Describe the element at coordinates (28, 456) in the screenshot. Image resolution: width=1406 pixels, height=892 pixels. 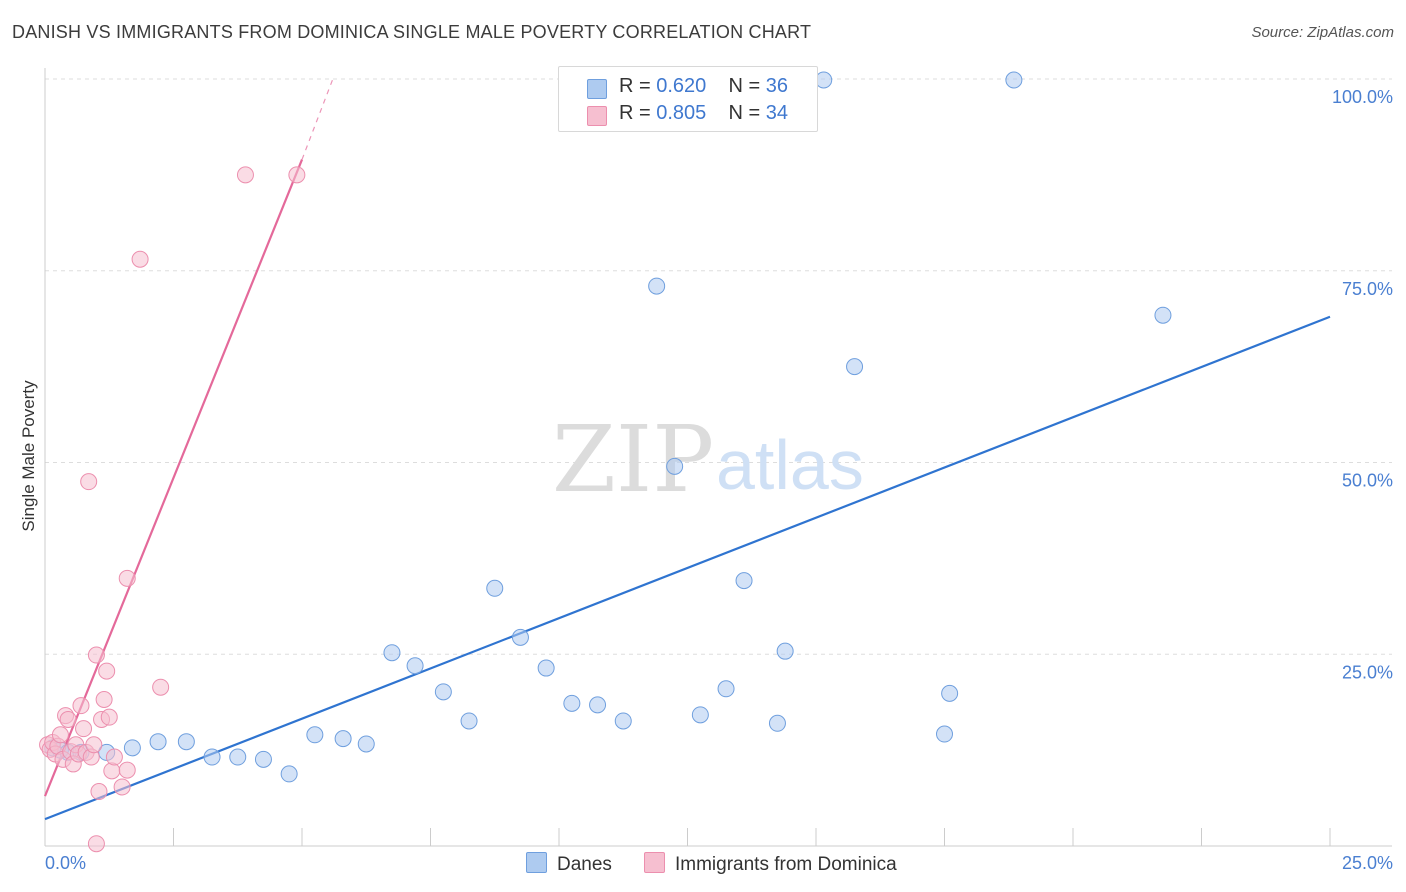
I see `y-axis-label: Single Male Poverty` at that location.